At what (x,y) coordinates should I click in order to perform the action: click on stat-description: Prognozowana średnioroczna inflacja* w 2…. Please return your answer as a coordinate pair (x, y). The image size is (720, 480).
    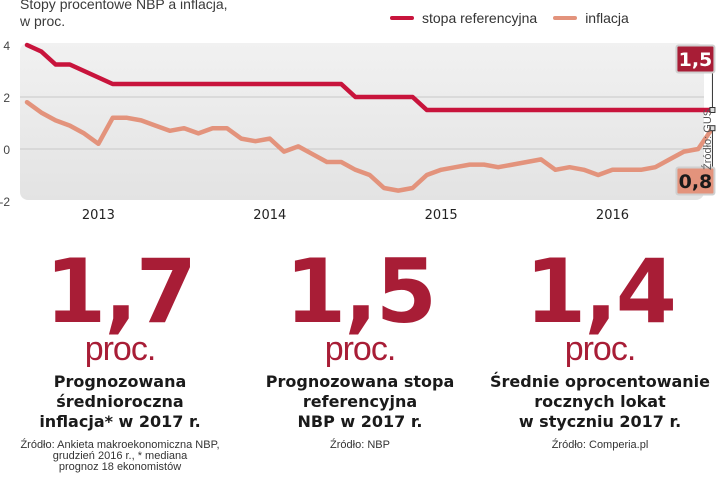
    Looking at the image, I should click on (120, 402).